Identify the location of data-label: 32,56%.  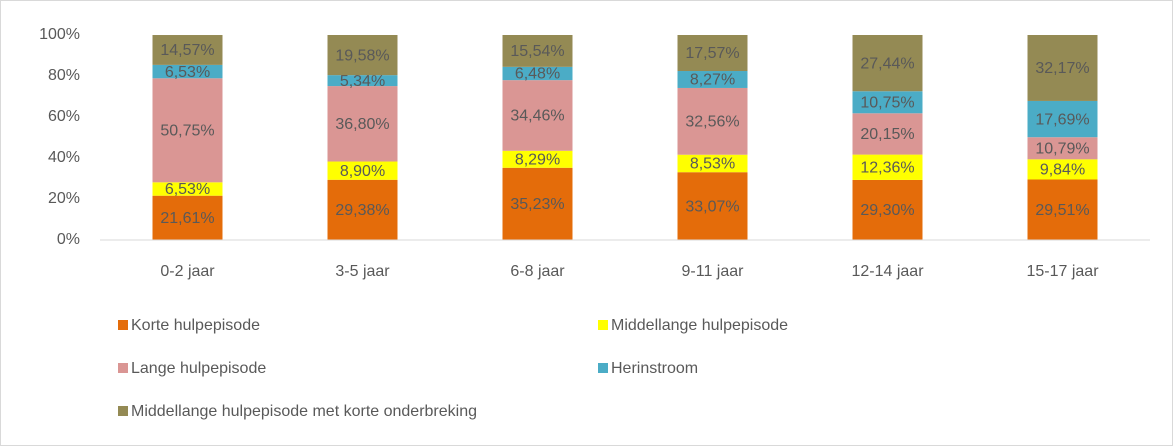
(712, 122).